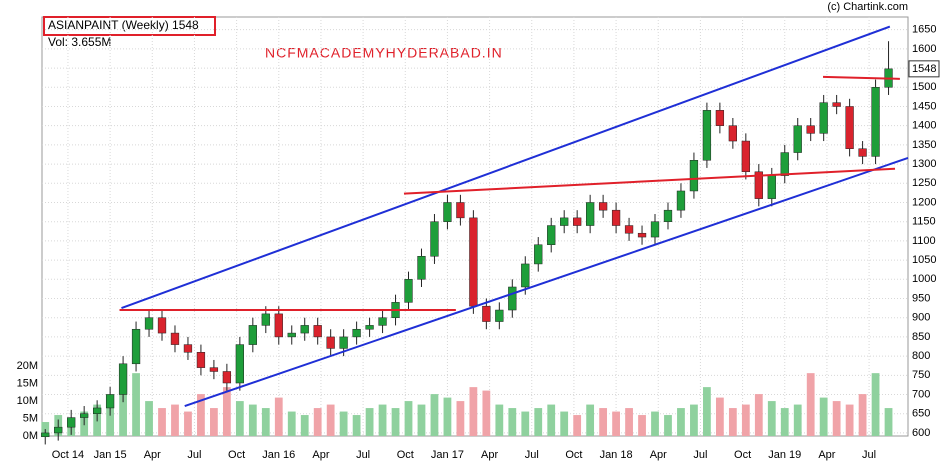  Describe the element at coordinates (924, 126) in the screenshot. I see `y-tick-label: 1400` at that location.